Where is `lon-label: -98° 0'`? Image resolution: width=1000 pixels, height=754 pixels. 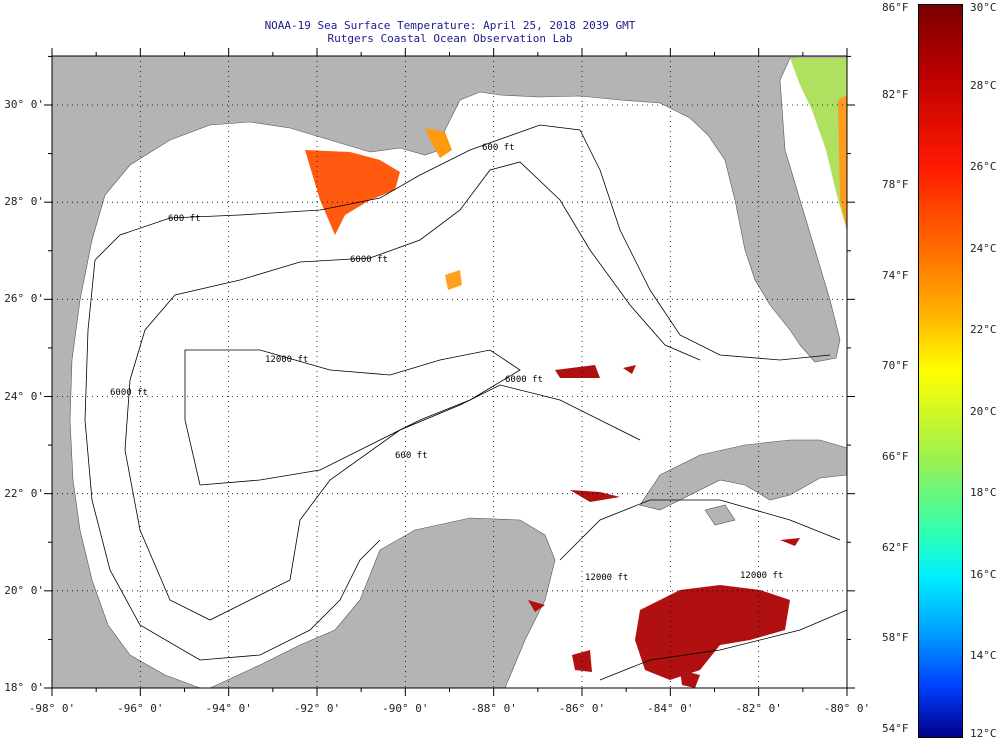
lon-label: -98° 0' is located at coordinates (52, 708).